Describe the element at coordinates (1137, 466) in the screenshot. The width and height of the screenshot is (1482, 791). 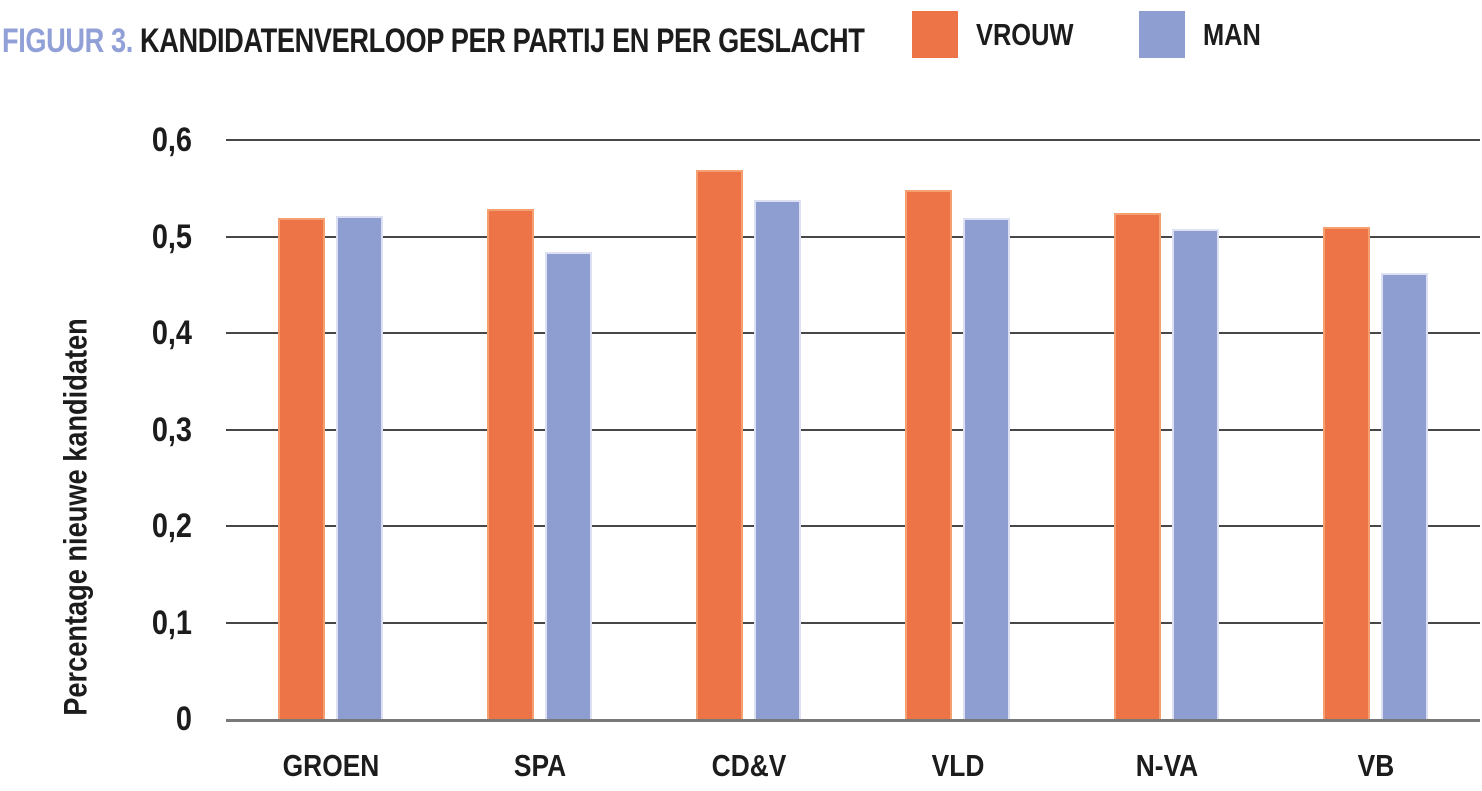
I see `bar-vrouw-nva` at that location.